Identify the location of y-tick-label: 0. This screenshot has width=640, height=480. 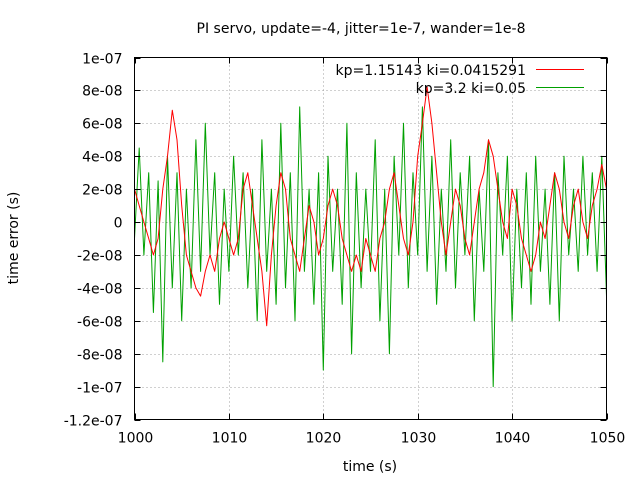
(118, 224).